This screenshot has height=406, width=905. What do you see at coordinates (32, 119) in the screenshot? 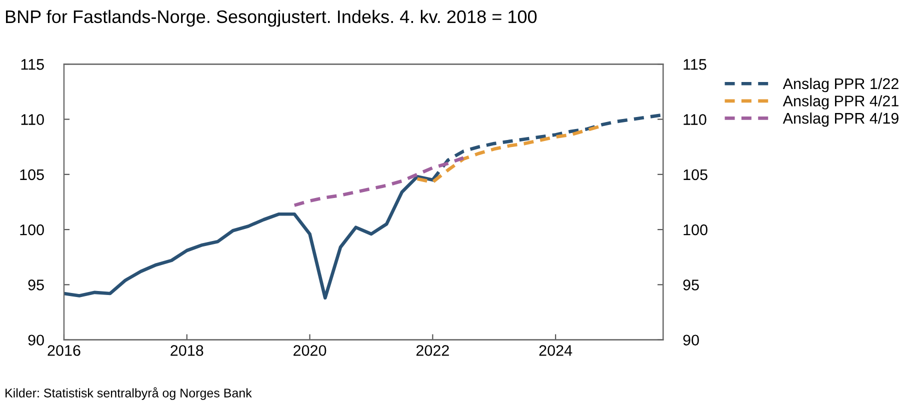
I see `y-tick-label: 110` at bounding box center [32, 119].